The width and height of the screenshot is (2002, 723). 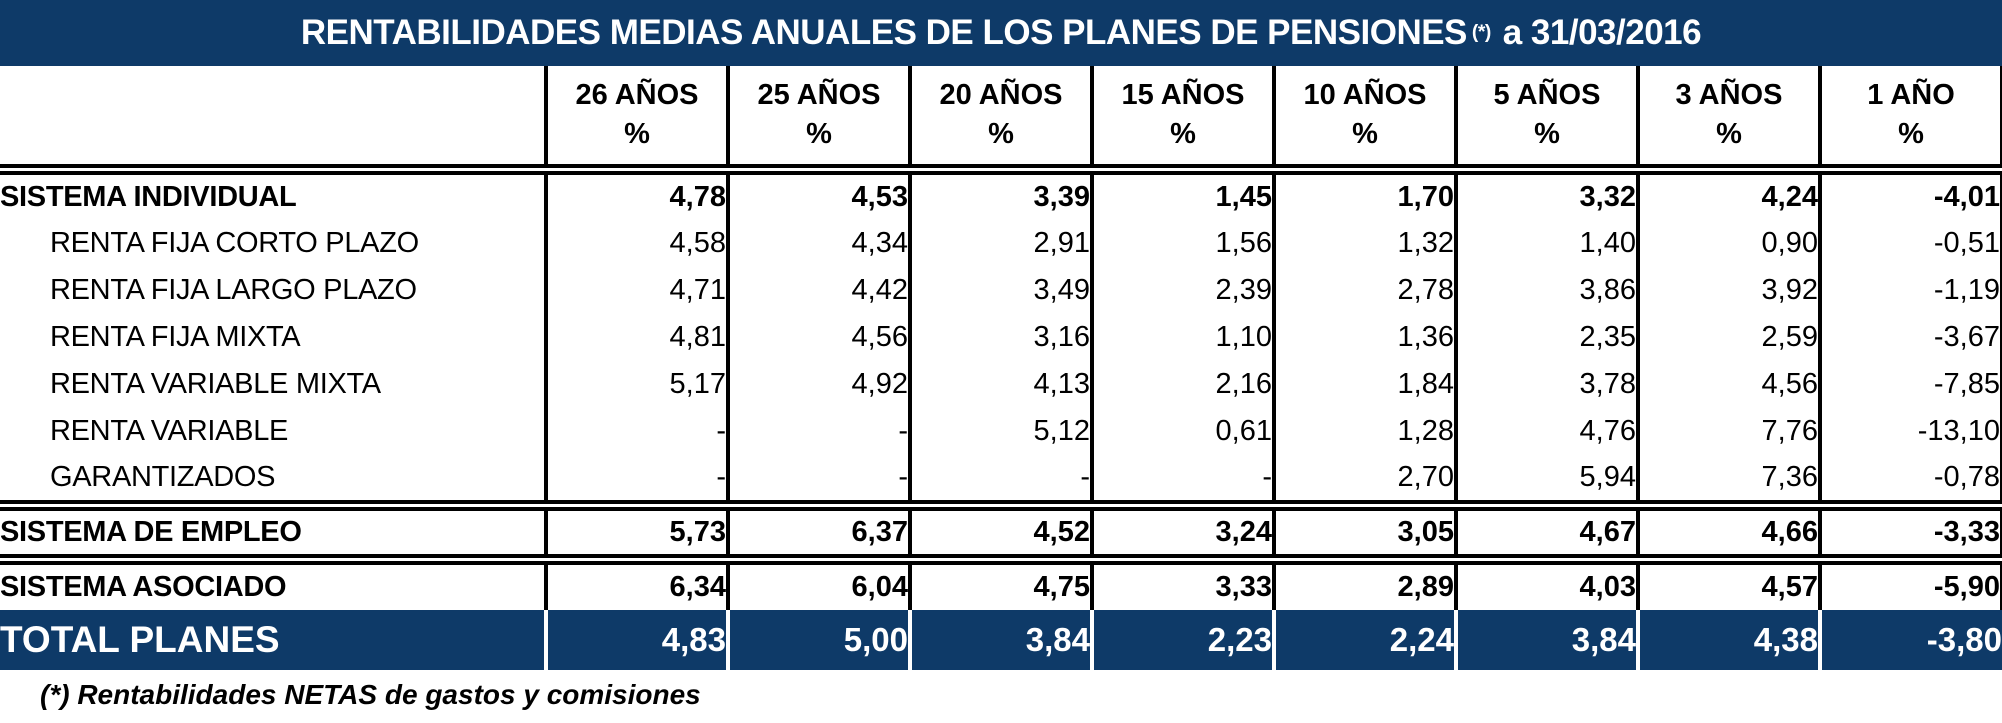 What do you see at coordinates (1364, 290) in the screenshot?
I see `value-cell: 2,78` at bounding box center [1364, 290].